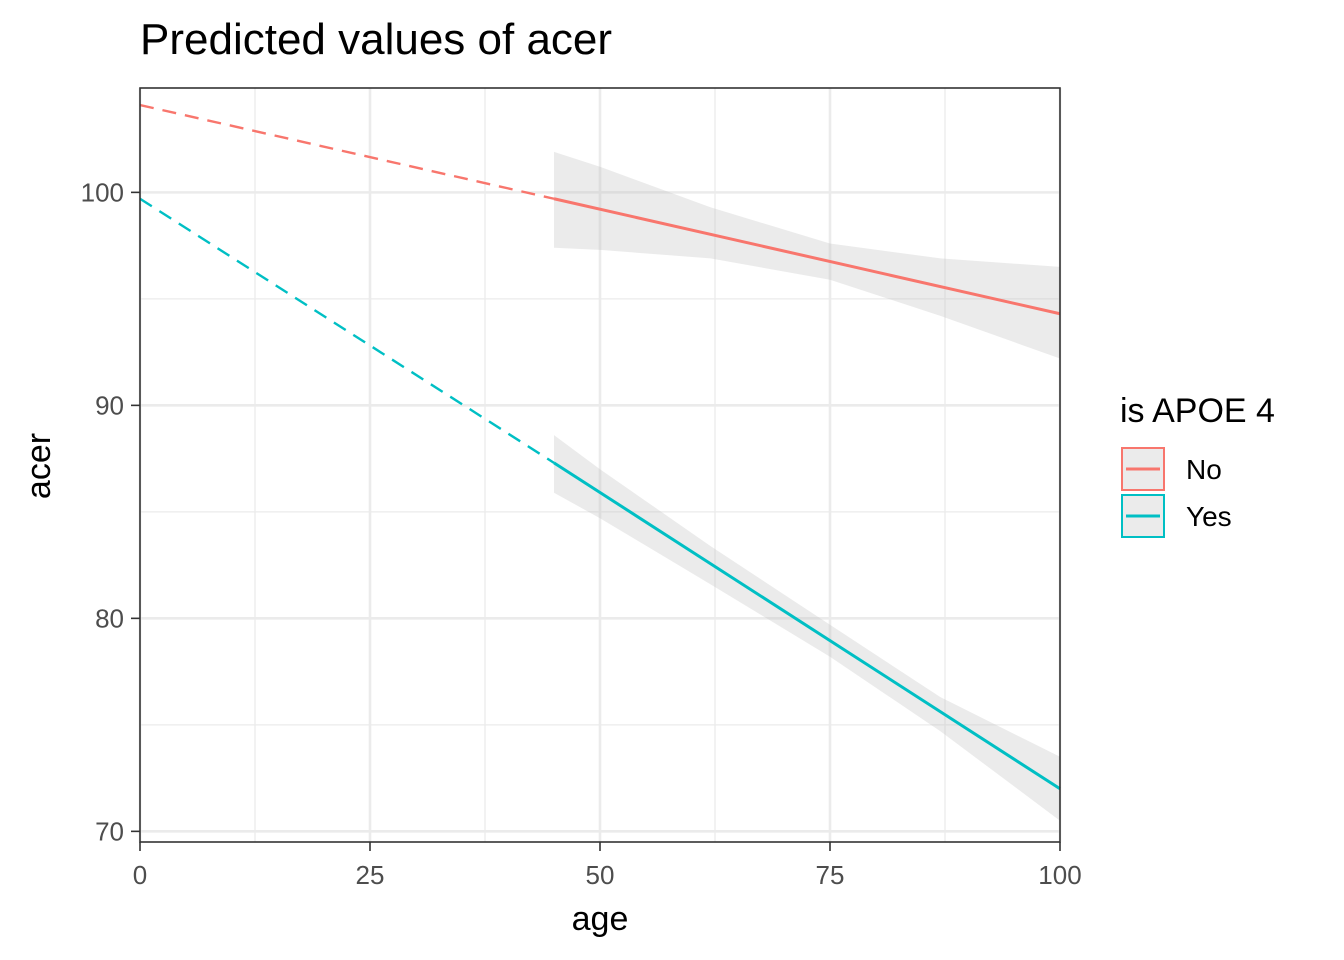 The image size is (1344, 960). What do you see at coordinates (347, 330) in the screenshot?
I see `extrapolated-line-yes` at bounding box center [347, 330].